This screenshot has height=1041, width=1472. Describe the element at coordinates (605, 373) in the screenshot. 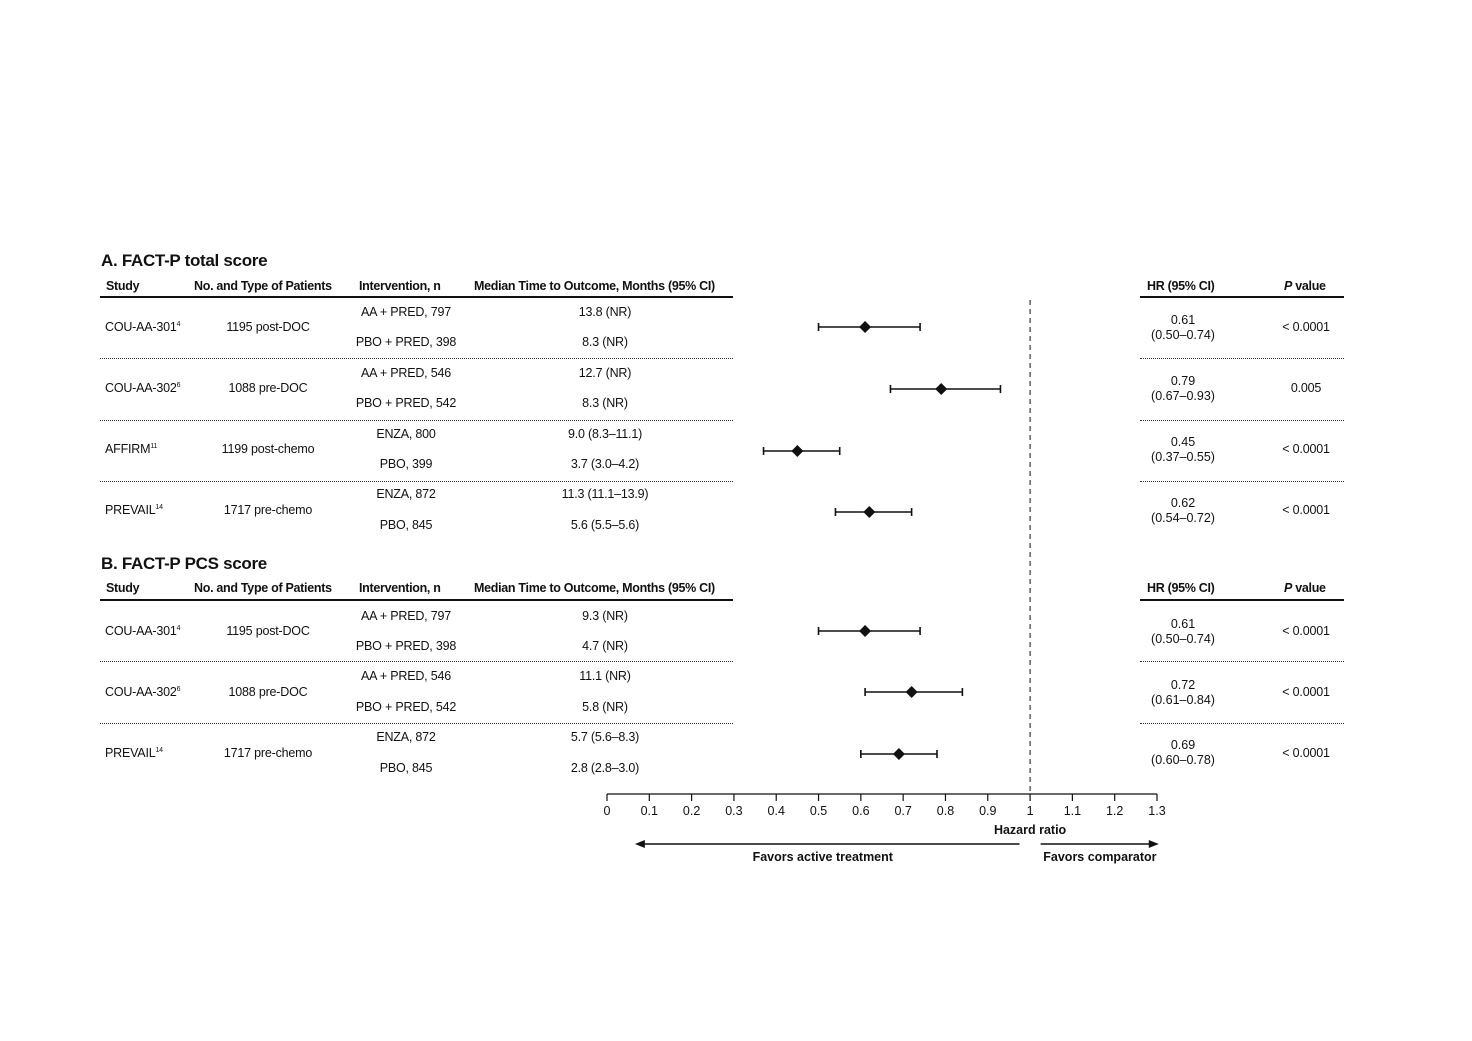

I see `median1: 12.7 (NR)` at that location.